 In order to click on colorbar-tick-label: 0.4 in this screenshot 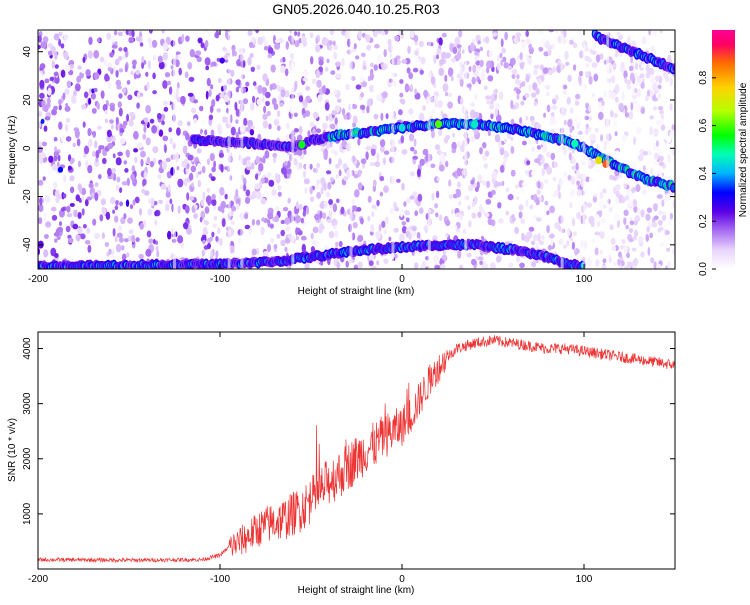, I will do `click(703, 173)`.